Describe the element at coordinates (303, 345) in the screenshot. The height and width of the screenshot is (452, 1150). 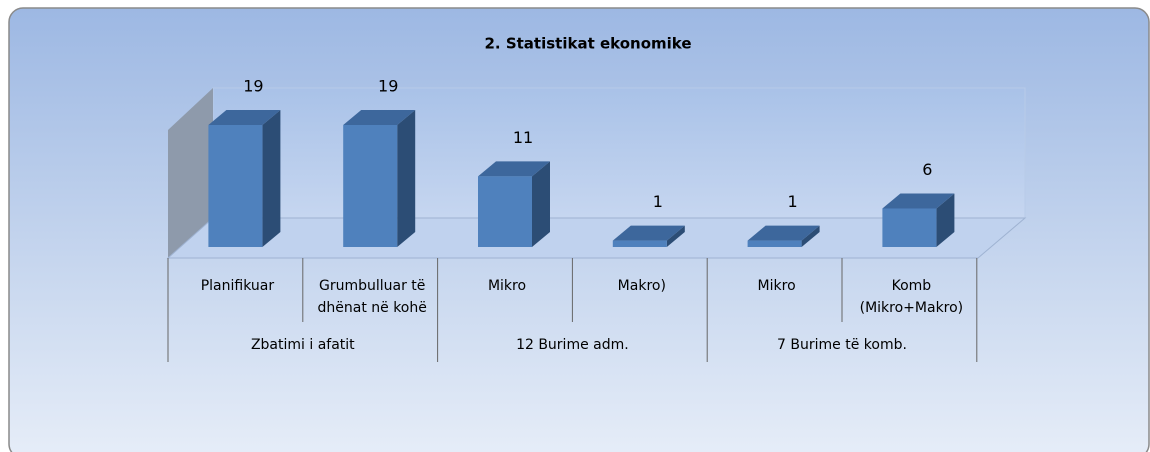
I see `group-label: Zbatimi i afatit` at that location.